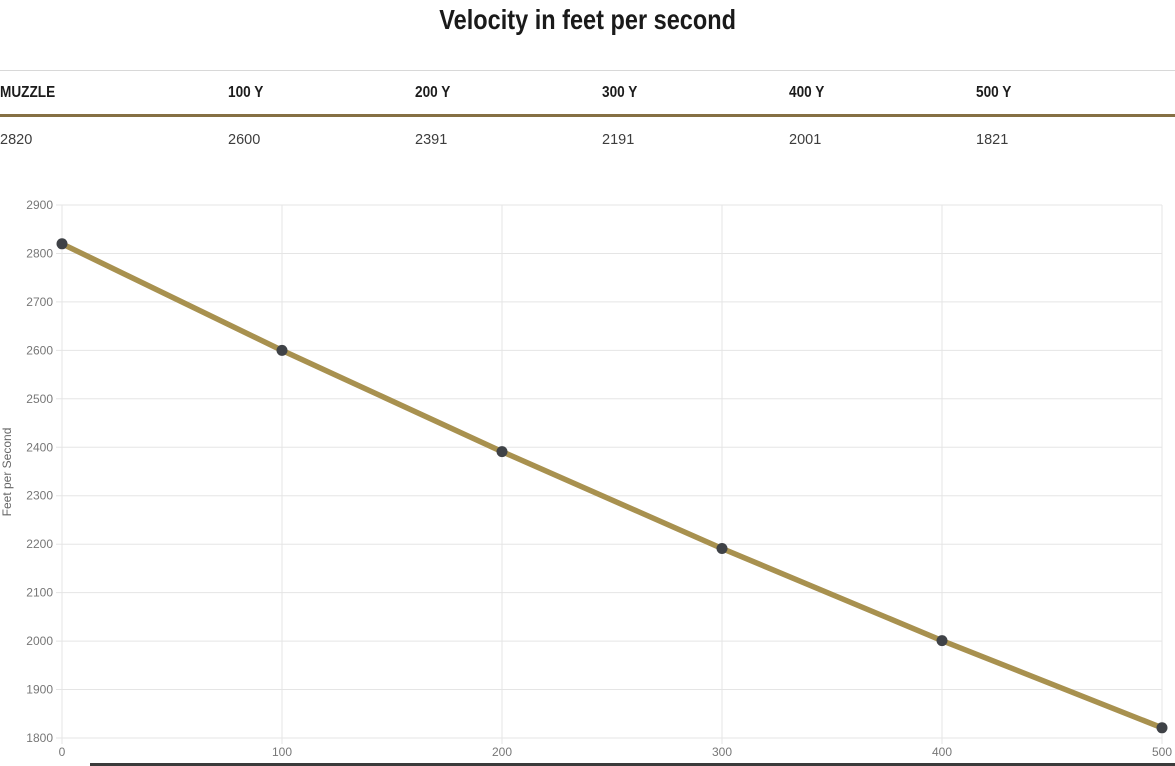 The height and width of the screenshot is (766, 1175). I want to click on table-header-cell: 200 Y, so click(433, 92).